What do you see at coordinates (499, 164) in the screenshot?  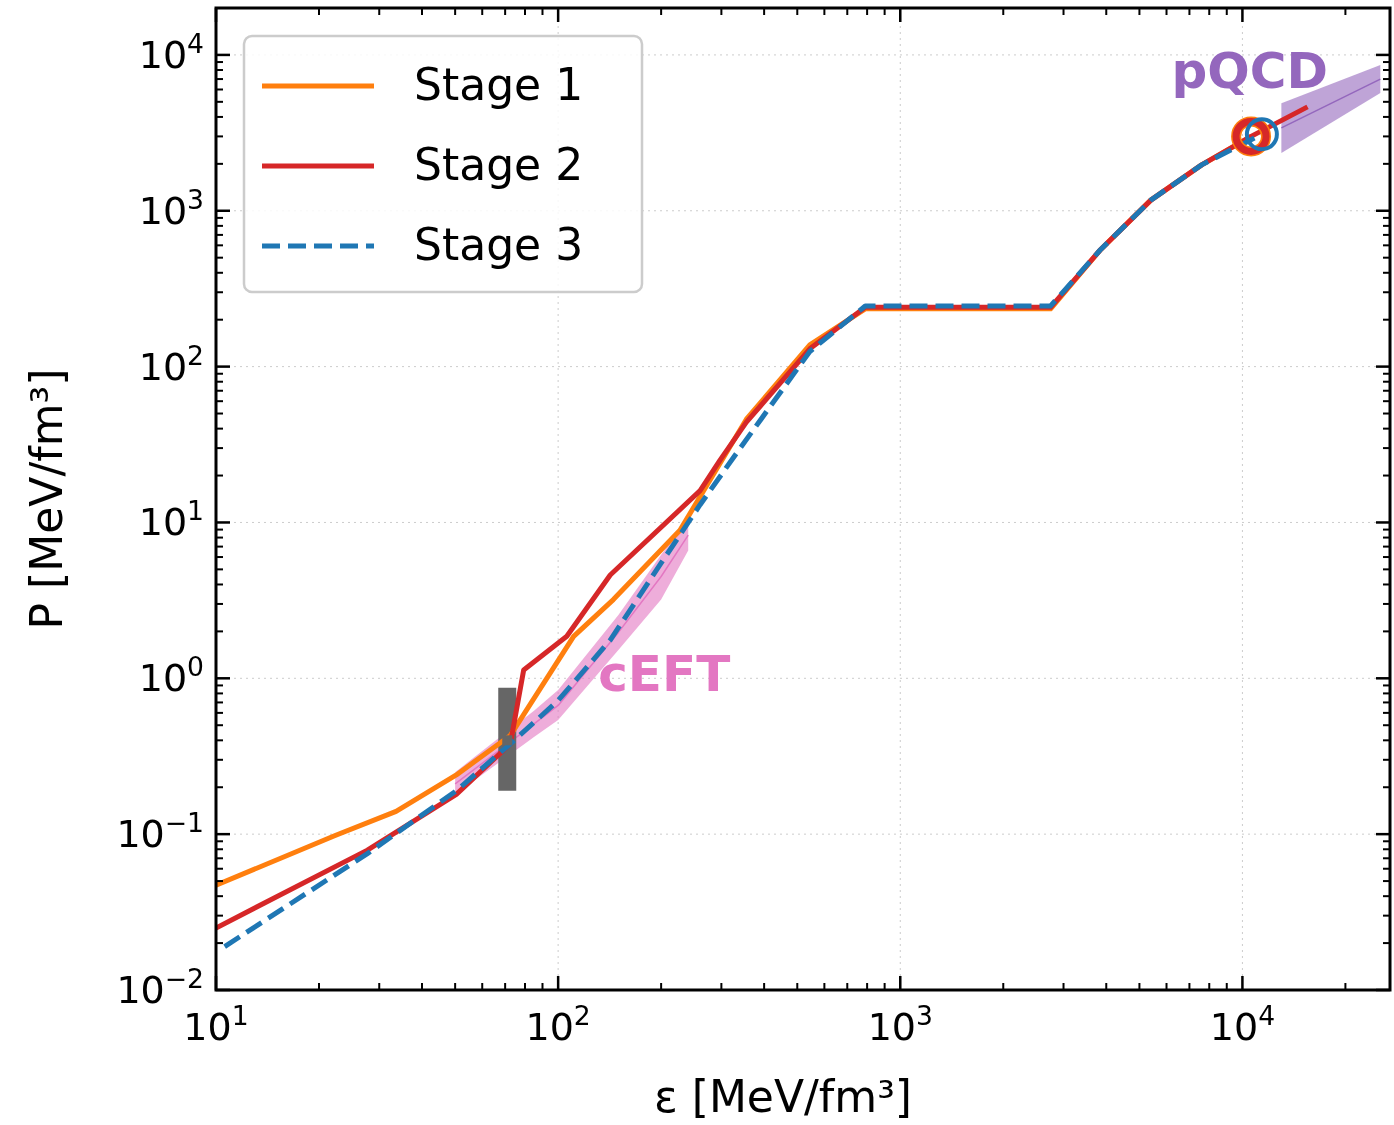 I see `legend-label: Stage 2` at bounding box center [499, 164].